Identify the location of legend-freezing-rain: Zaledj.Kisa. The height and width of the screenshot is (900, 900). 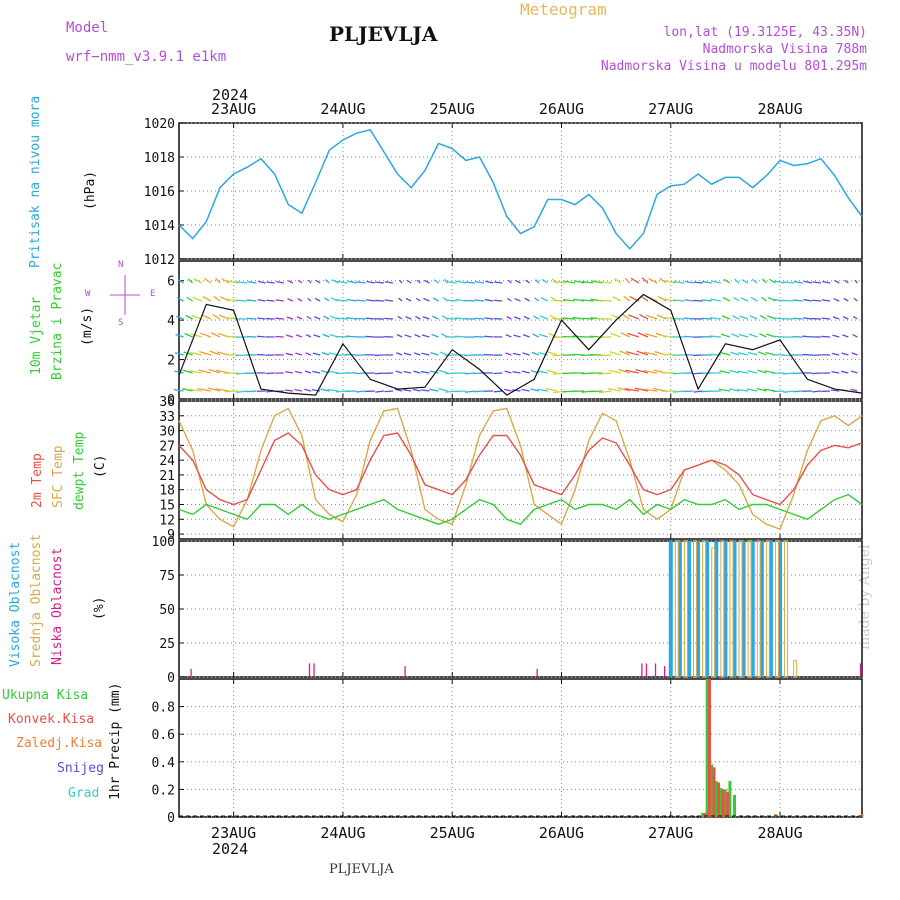
(59, 743).